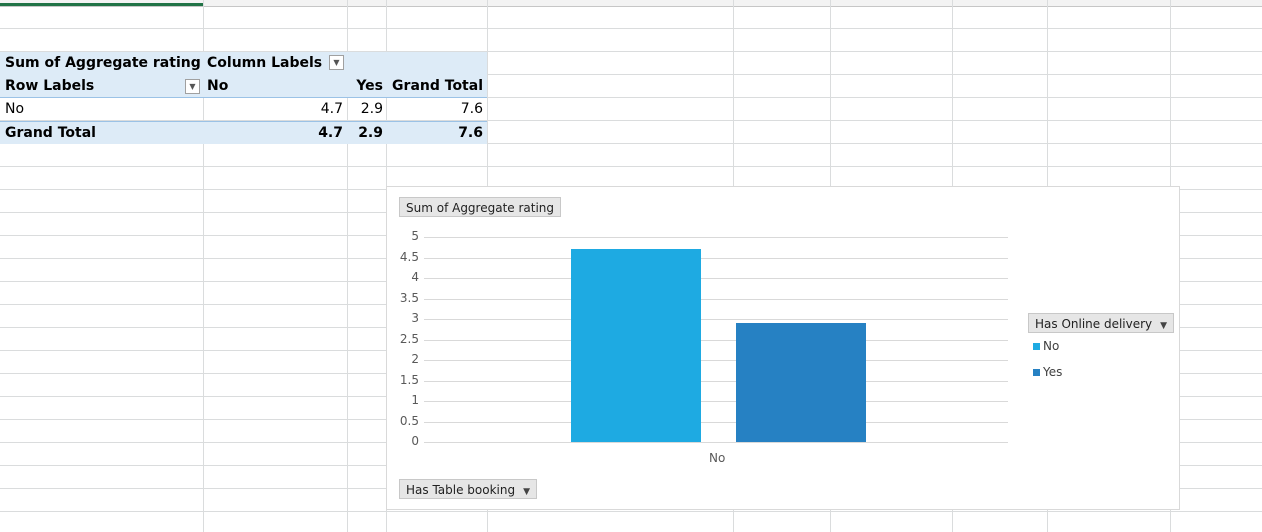  What do you see at coordinates (409, 379) in the screenshot?
I see `y-tick-label: 1.5` at bounding box center [409, 379].